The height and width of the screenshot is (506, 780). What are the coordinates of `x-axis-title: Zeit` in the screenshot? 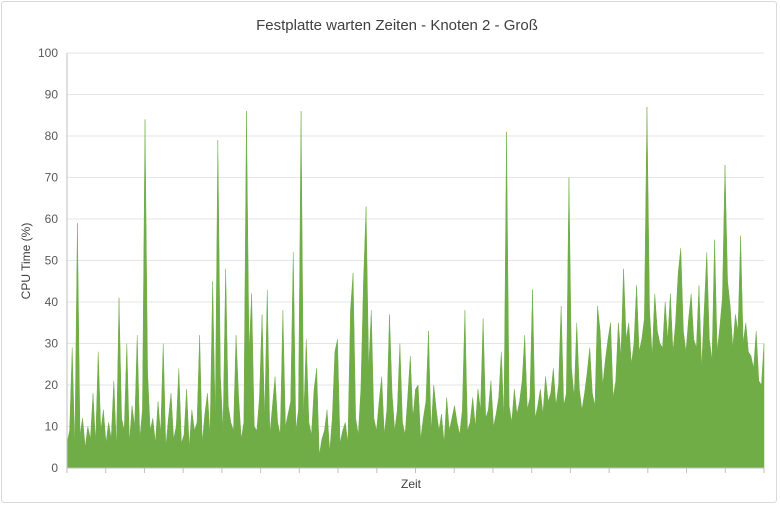 It's located at (411, 484).